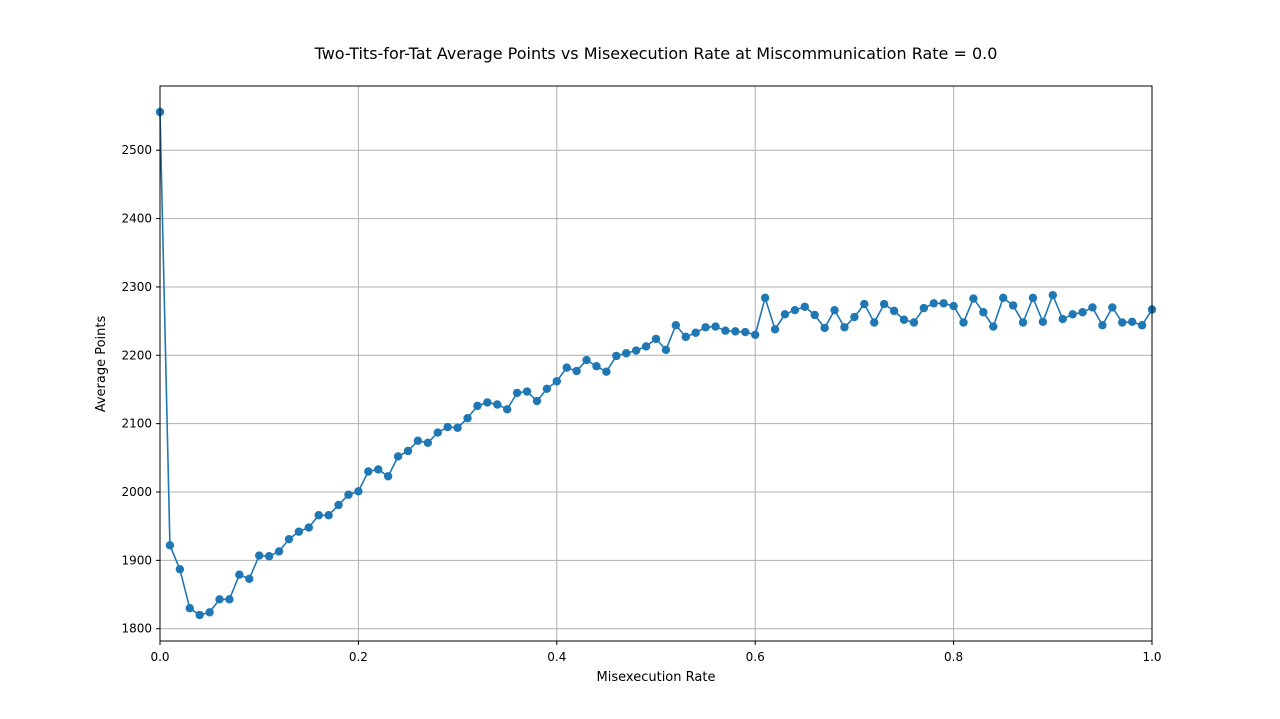 The height and width of the screenshot is (719, 1280). What do you see at coordinates (953, 657) in the screenshot?
I see `x-tick-label: 0.8` at bounding box center [953, 657].